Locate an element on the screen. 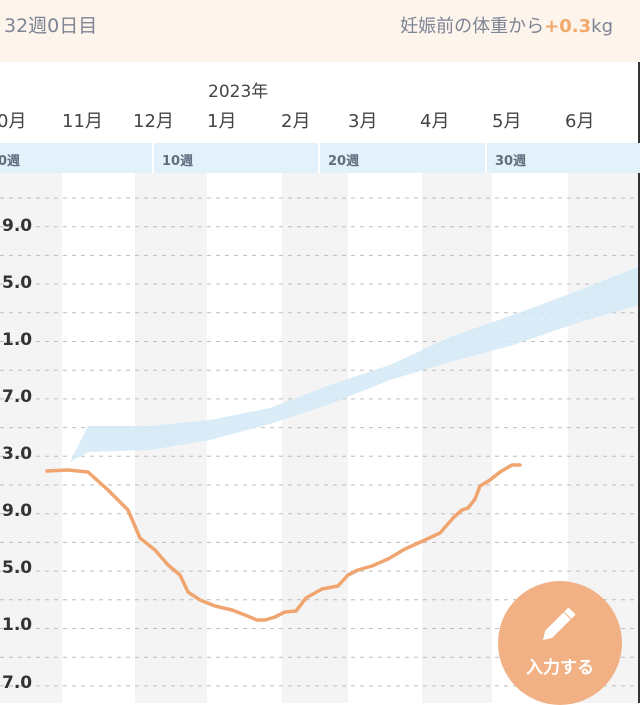  week-label: 20週 is located at coordinates (344, 161).